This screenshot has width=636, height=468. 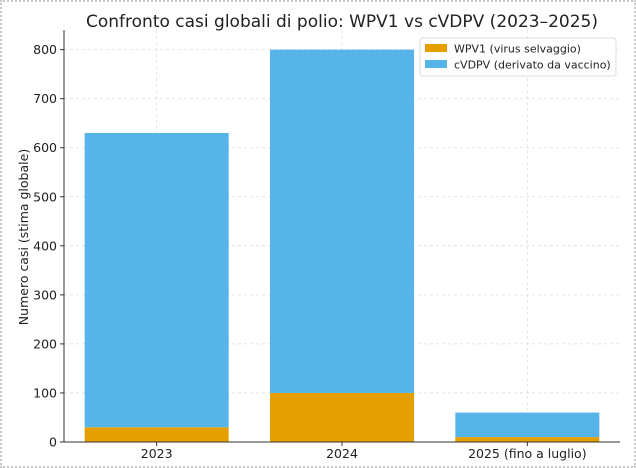 What do you see at coordinates (45, 343) in the screenshot?
I see `y-tick-label: 200` at bounding box center [45, 343].